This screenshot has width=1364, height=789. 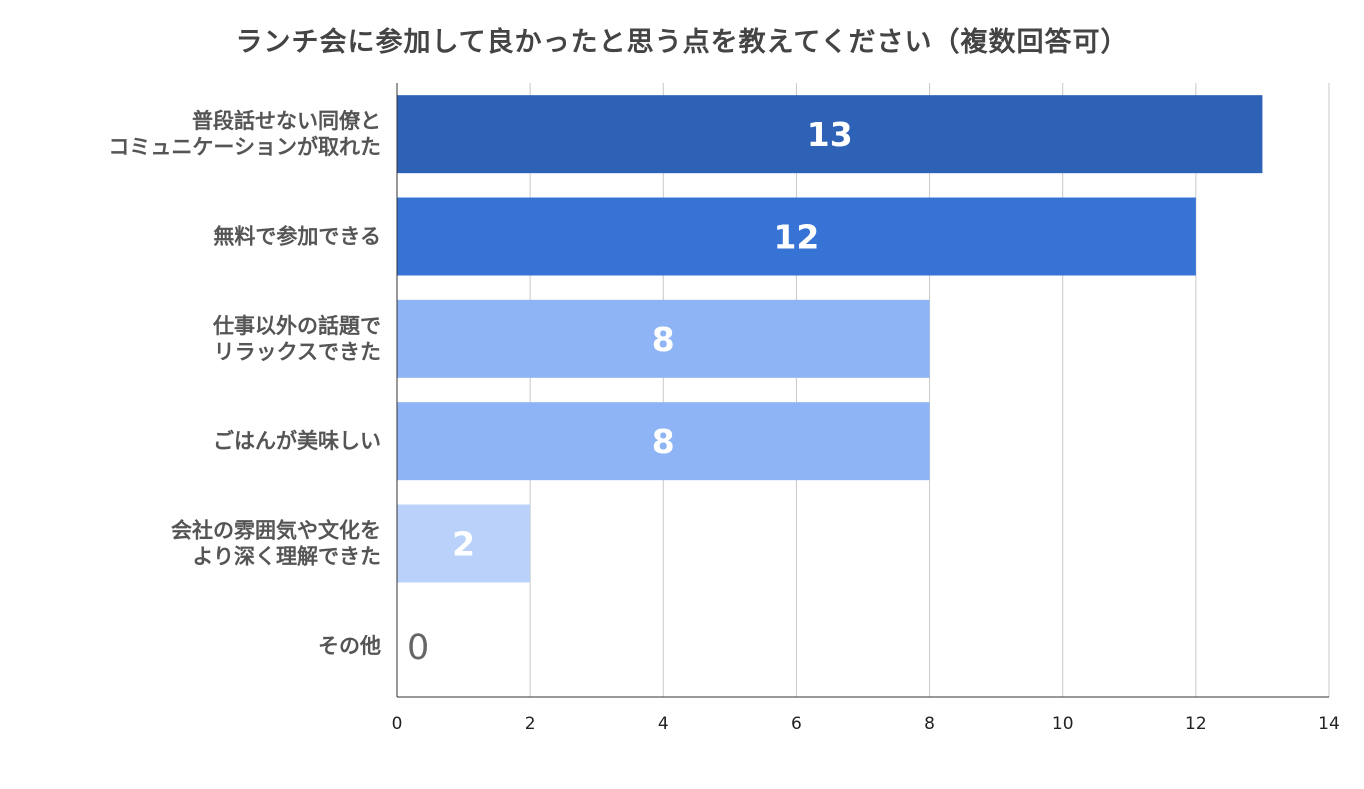 I want to click on category-label-4: 会社の雰囲気や文化をより深く理解できた, so click(x=276, y=544).